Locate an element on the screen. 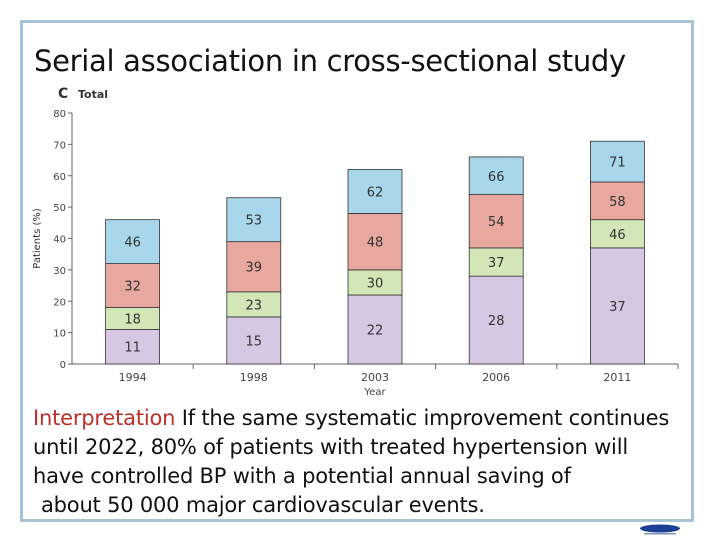 This screenshot has width=720, height=540. bar-segment-label: 30 is located at coordinates (375, 283).